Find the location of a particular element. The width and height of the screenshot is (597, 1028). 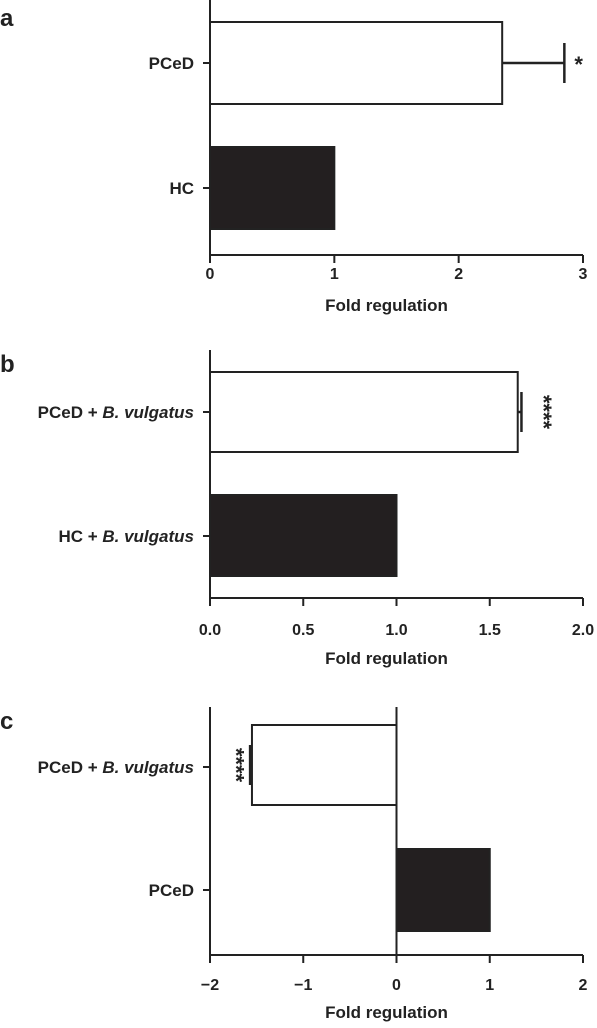

x-tick-label: 0.0 is located at coordinates (210, 630).